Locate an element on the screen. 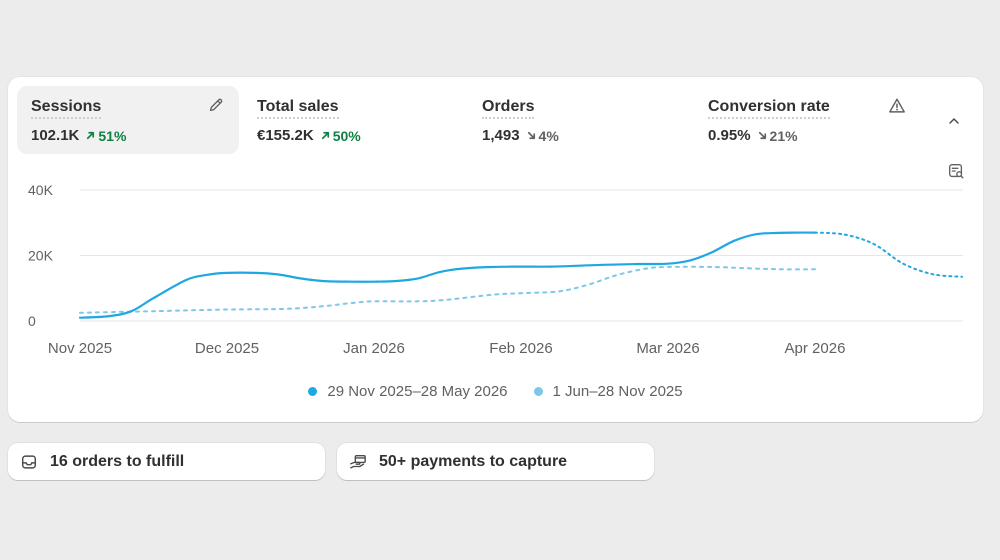  pencil-icon is located at coordinates (216, 105).